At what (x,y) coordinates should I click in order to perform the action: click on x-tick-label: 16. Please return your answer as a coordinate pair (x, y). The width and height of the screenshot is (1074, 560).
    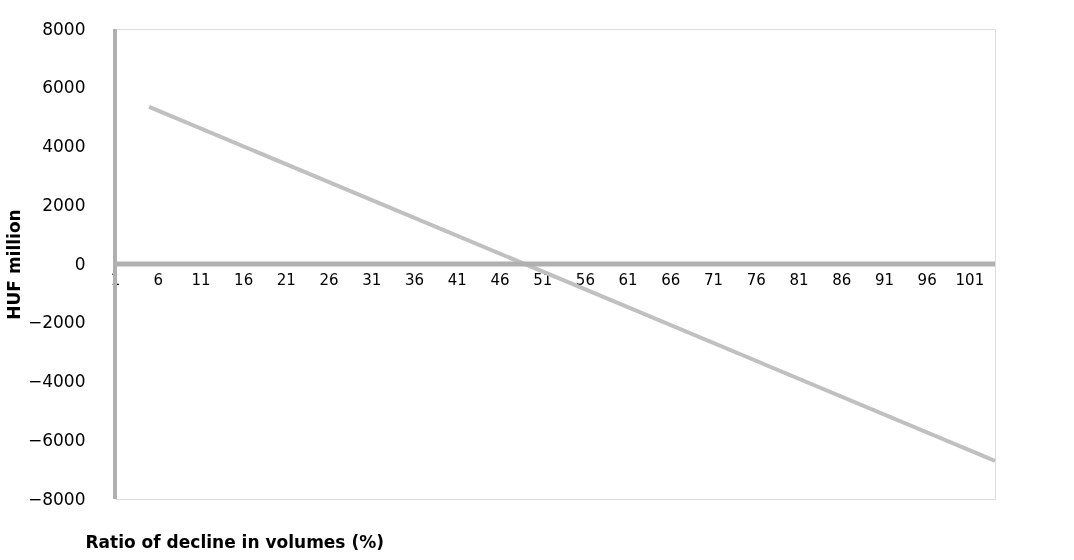
    Looking at the image, I should click on (244, 279).